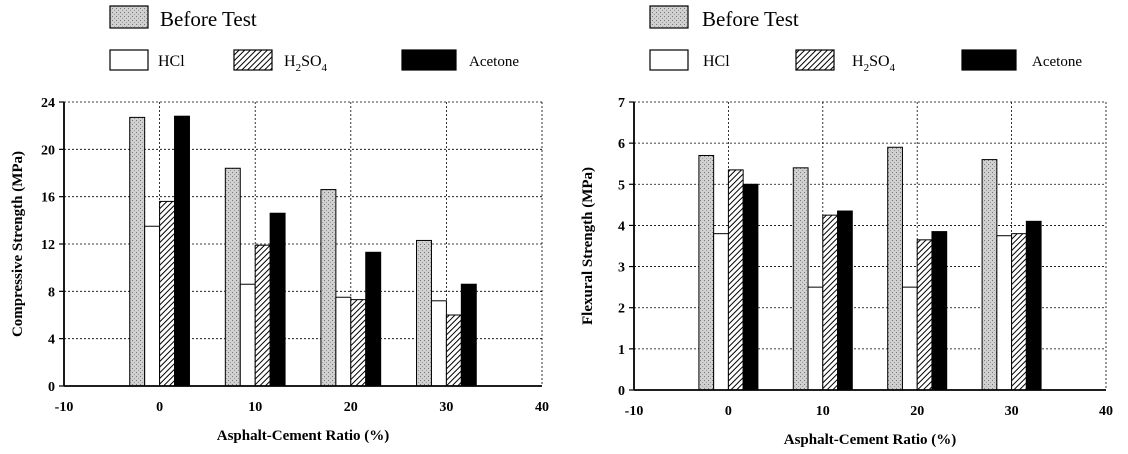  What do you see at coordinates (621, 268) in the screenshot?
I see `y-tick-label: 3` at bounding box center [621, 268].